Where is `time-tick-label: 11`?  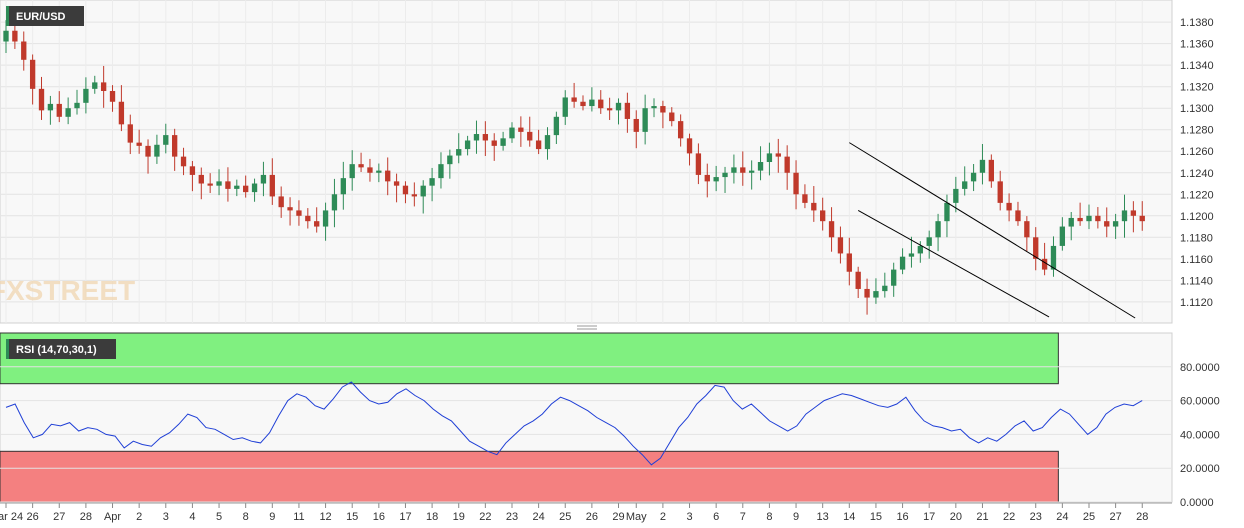
time-tick-label: 11 is located at coordinates (298, 517).